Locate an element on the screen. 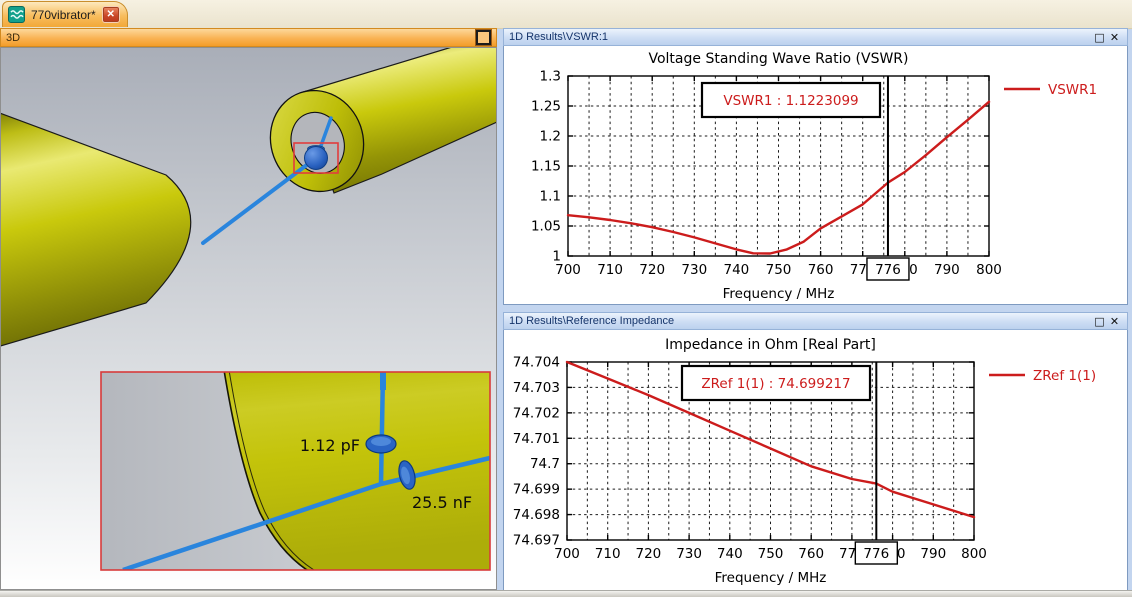 This screenshot has width=1132, height=597. inset-wire-stub is located at coordinates (383, 381).